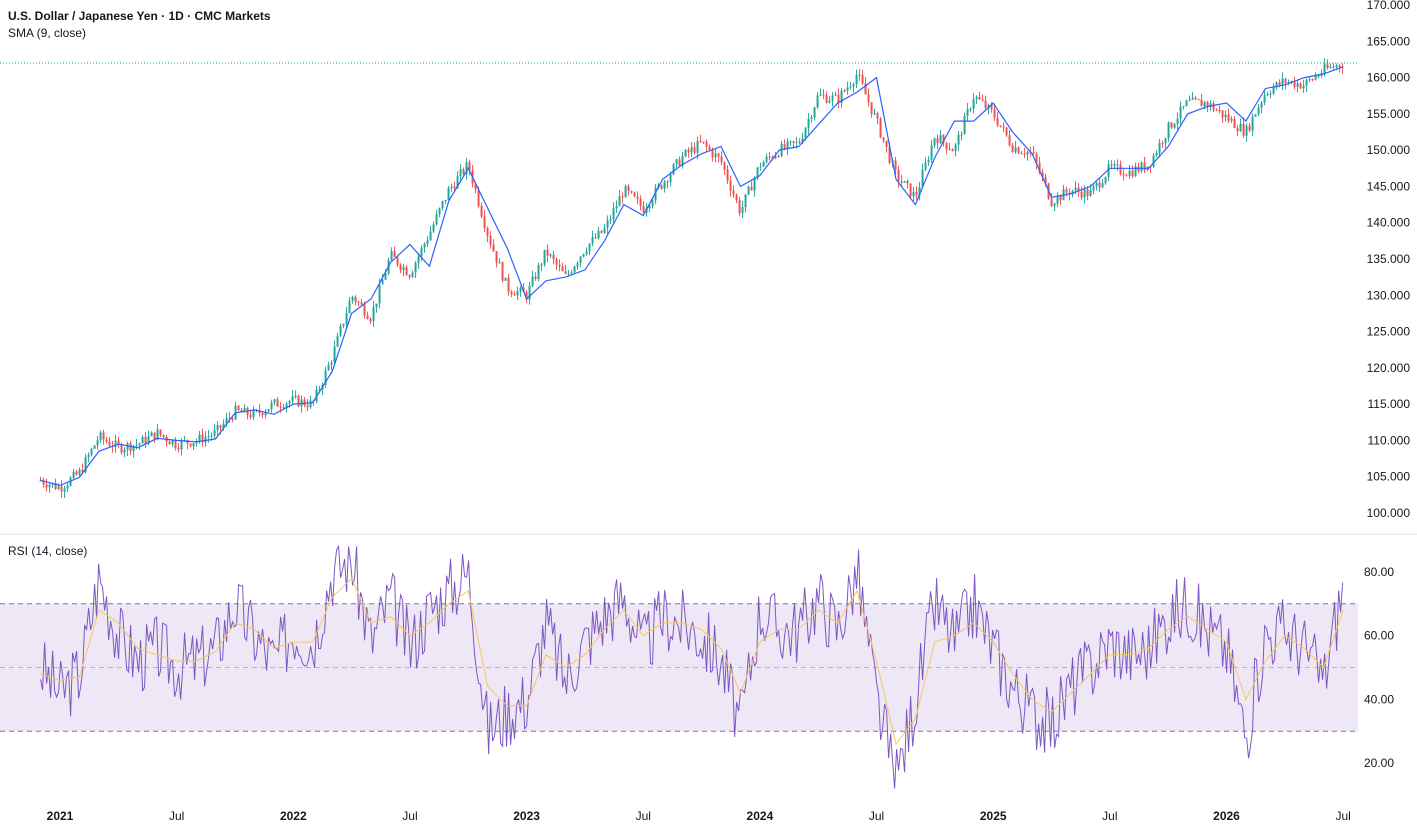 The image size is (1417, 830). I want to click on rsi-axis: 20.00 40.00 60.00 80.00, so click(1379, 667).